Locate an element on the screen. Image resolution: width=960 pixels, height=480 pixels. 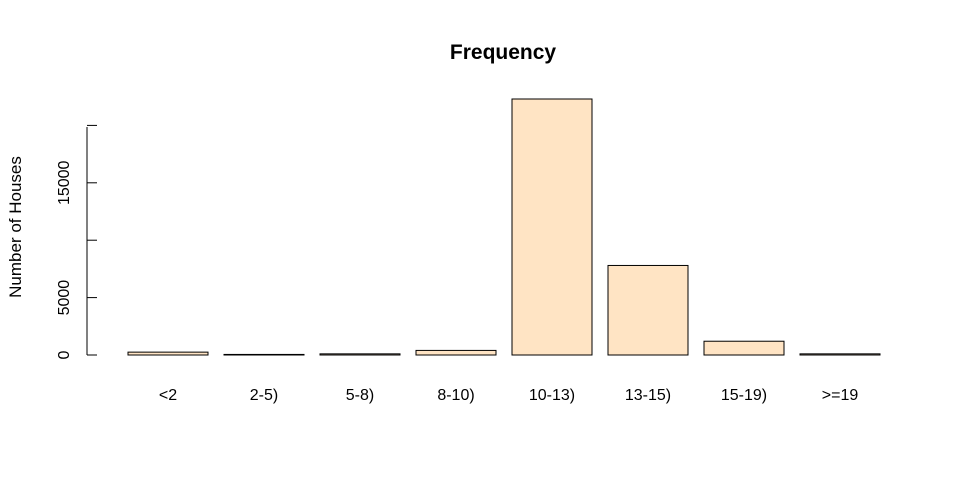
x-tick-label: 10-13) is located at coordinates (552, 395).